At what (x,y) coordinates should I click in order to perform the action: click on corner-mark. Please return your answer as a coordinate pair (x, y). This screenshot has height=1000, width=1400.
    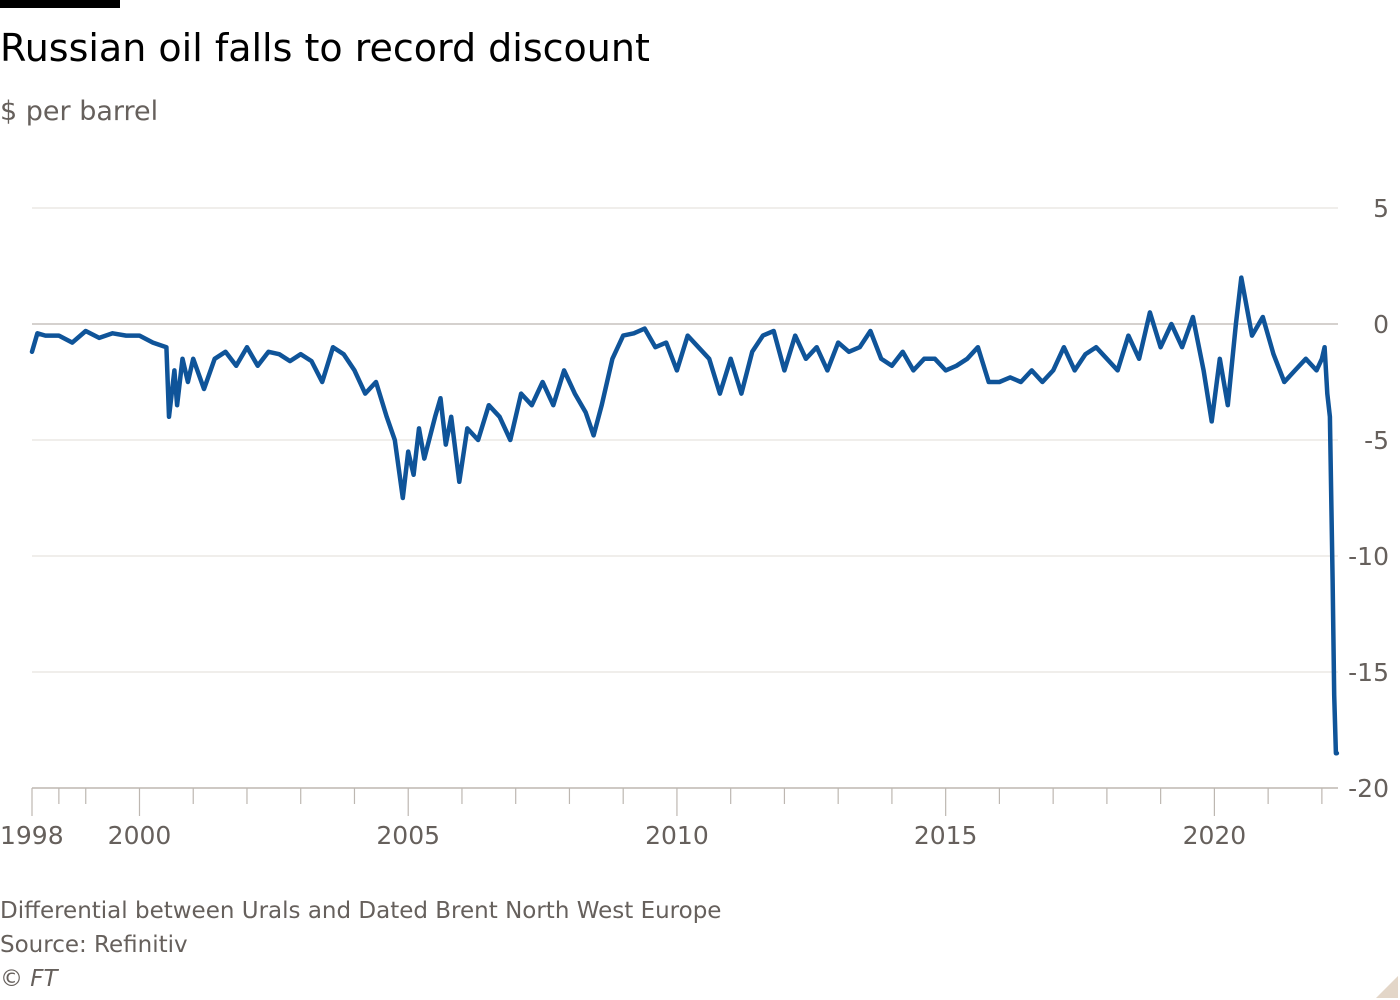
    Looking at the image, I should click on (1387, 987).